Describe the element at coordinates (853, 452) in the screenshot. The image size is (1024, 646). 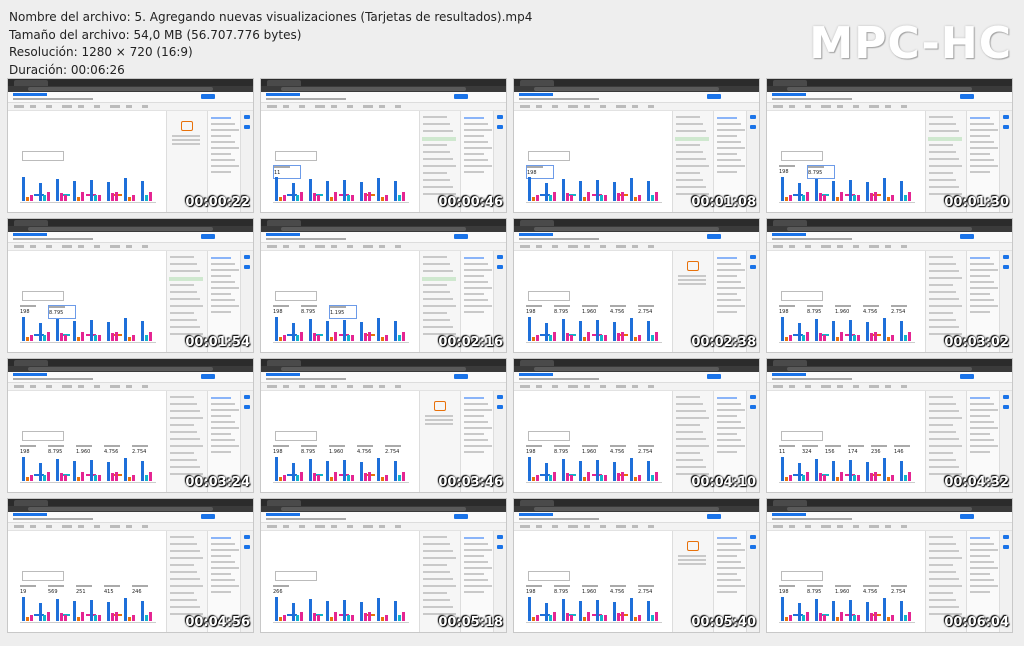
I see `scorecard-value: 174` at that location.